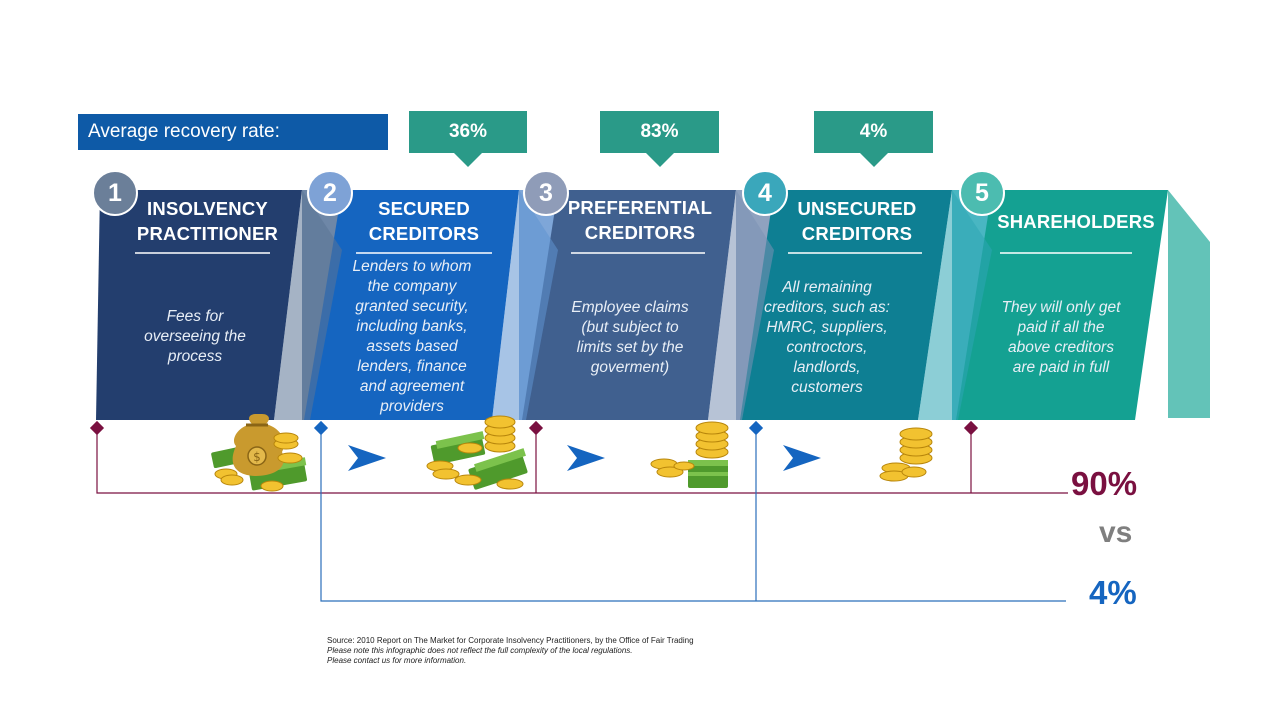 Image resolution: width=1280 pixels, height=720 pixels. What do you see at coordinates (857, 221) in the screenshot?
I see `stage-title-4: UNSECURED CREDITORS` at bounding box center [857, 221].